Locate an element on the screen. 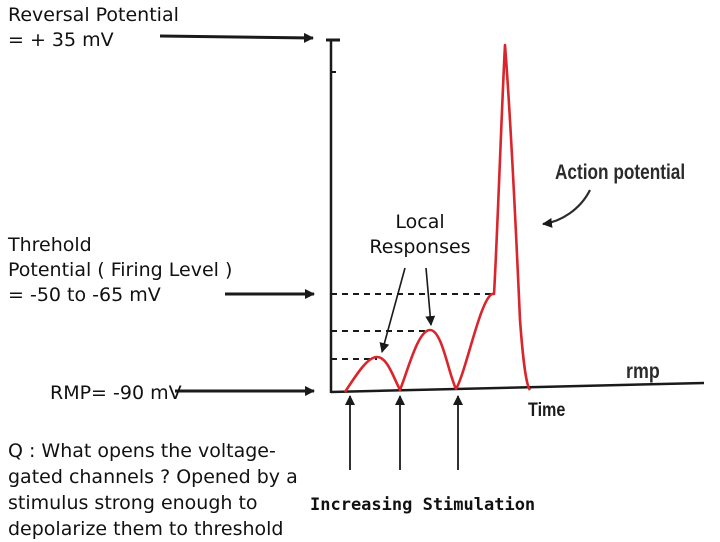 The height and width of the screenshot is (542, 720). rmp-axis-label: rmp is located at coordinates (643, 371).